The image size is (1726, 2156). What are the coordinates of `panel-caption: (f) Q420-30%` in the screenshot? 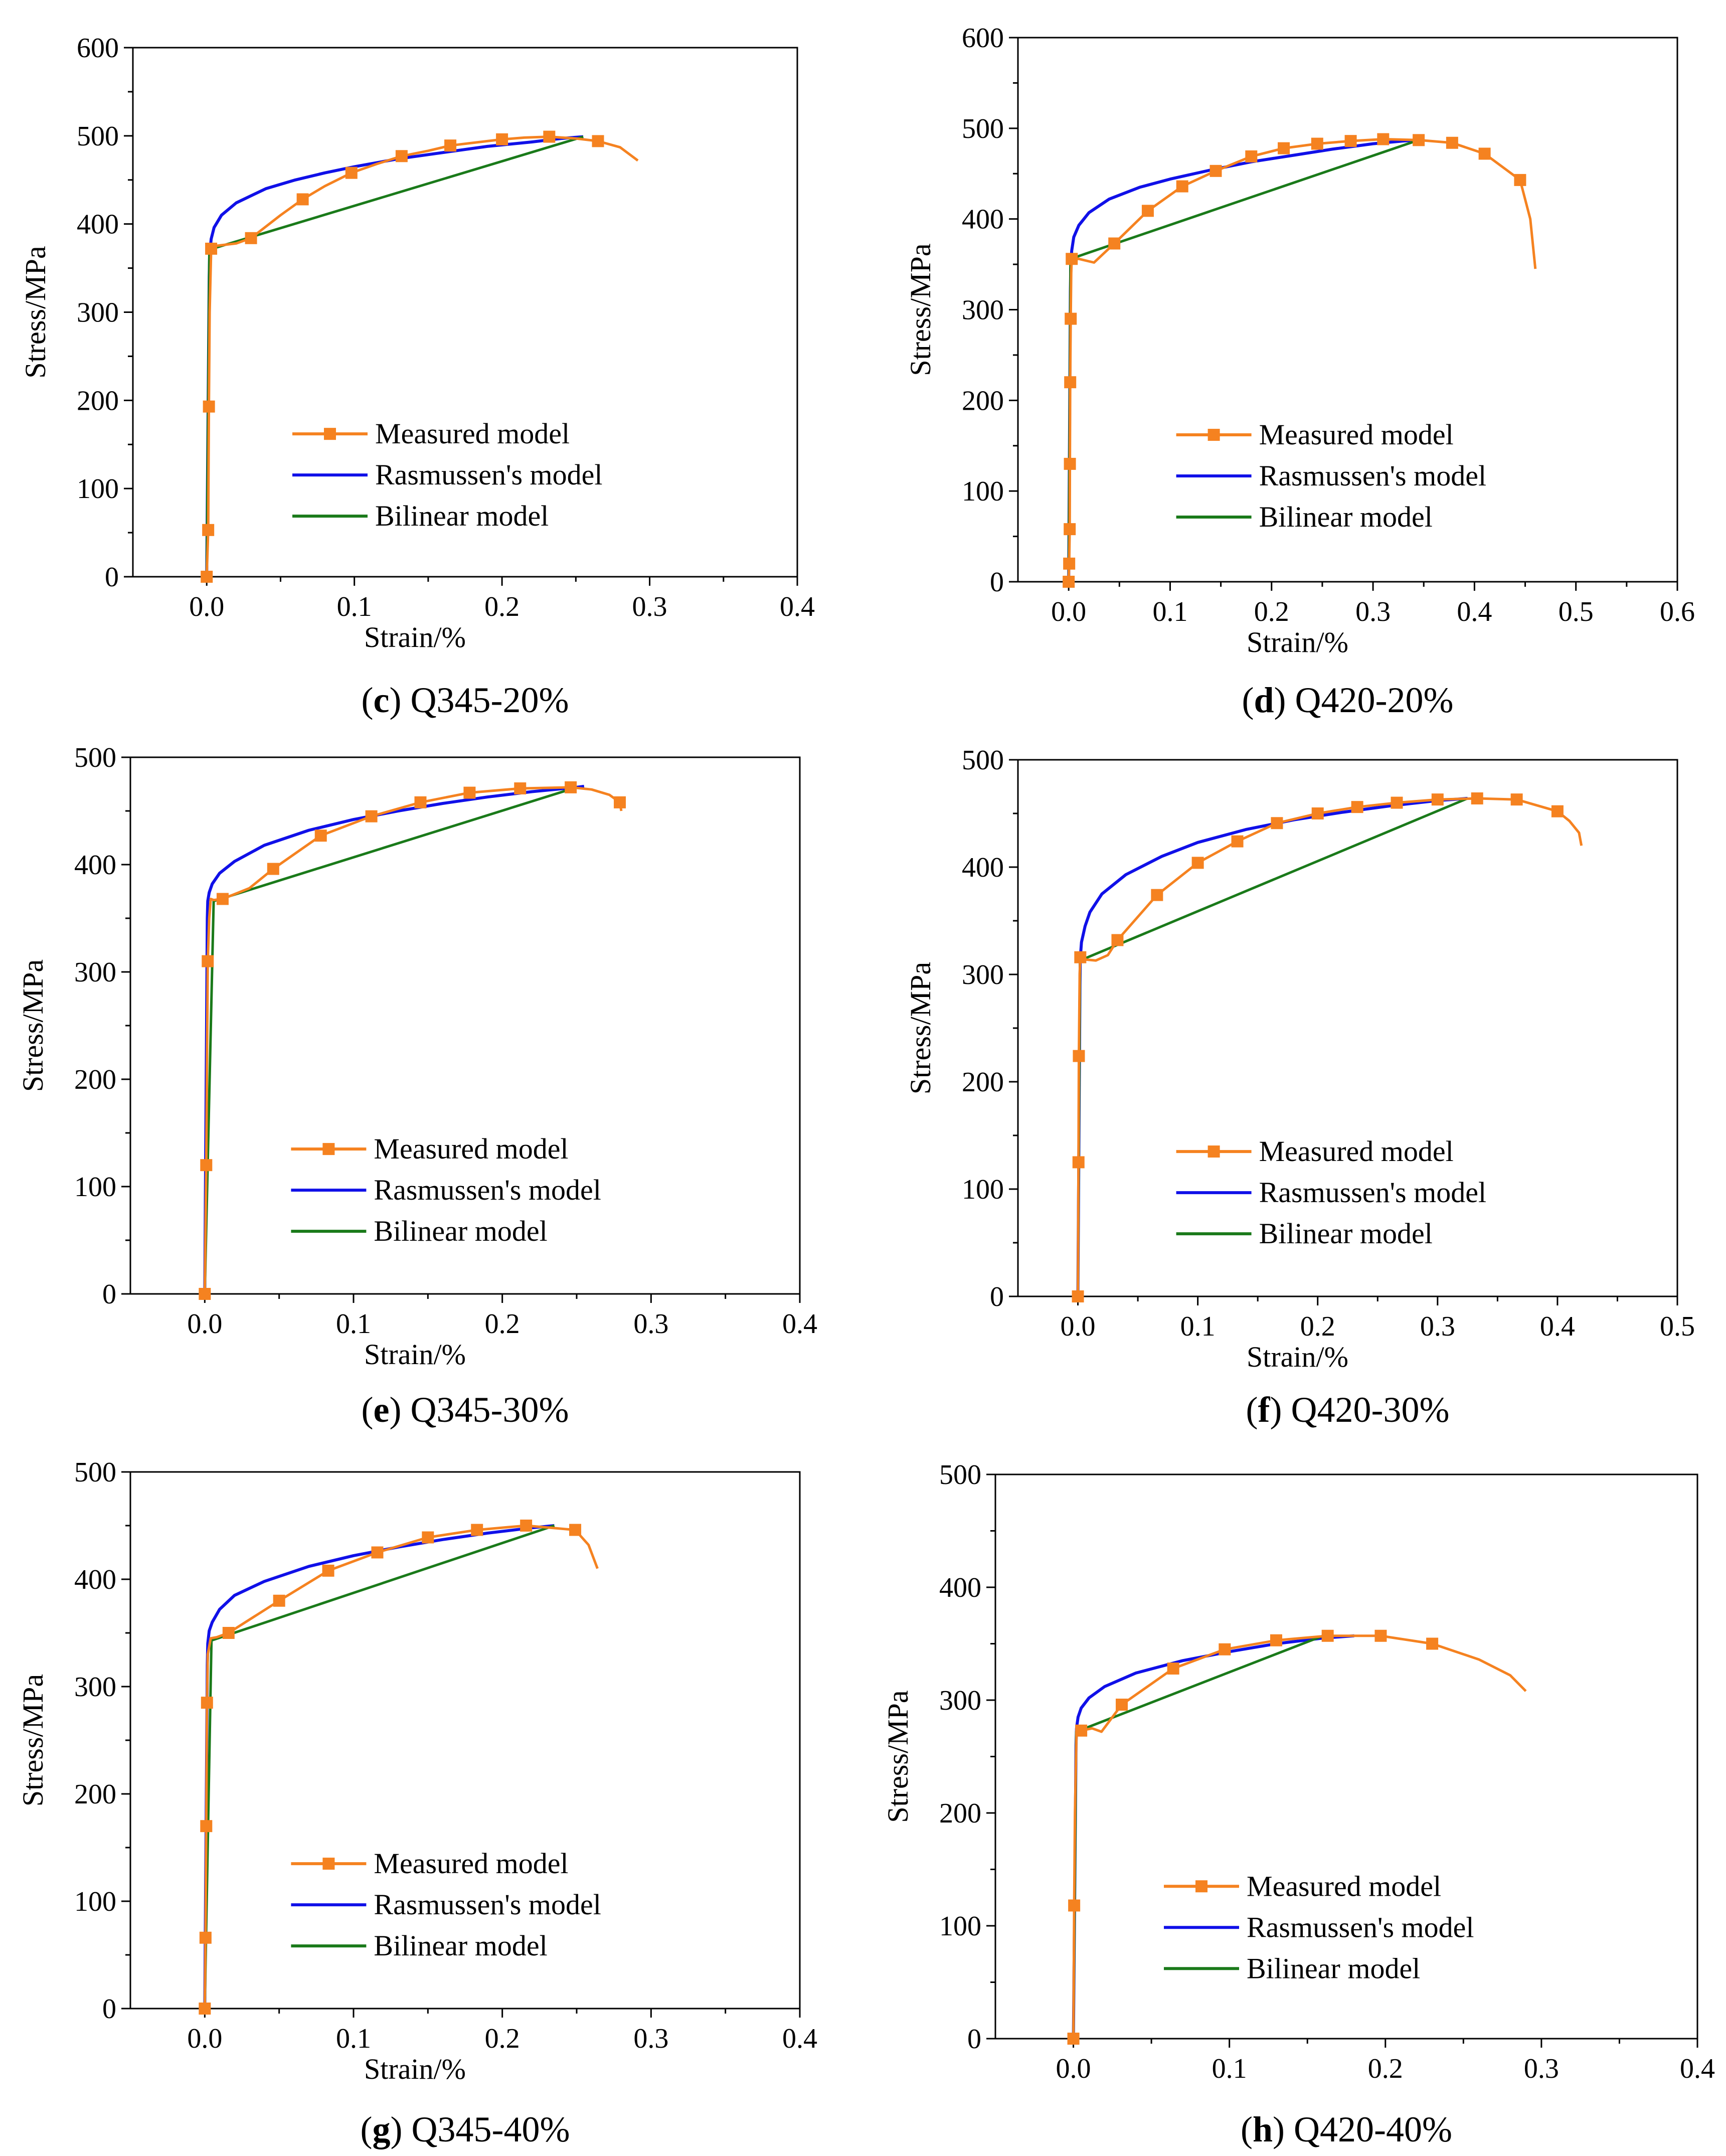 It's located at (1348, 1410).